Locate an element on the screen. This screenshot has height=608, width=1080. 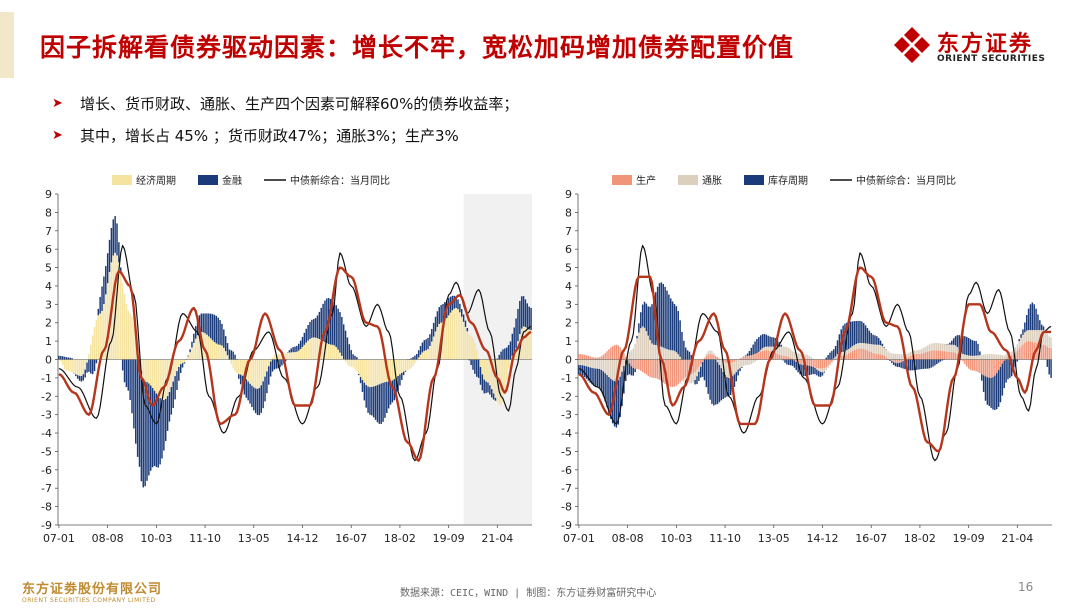
y-tick-label: -4 is located at coordinates (46, 433).